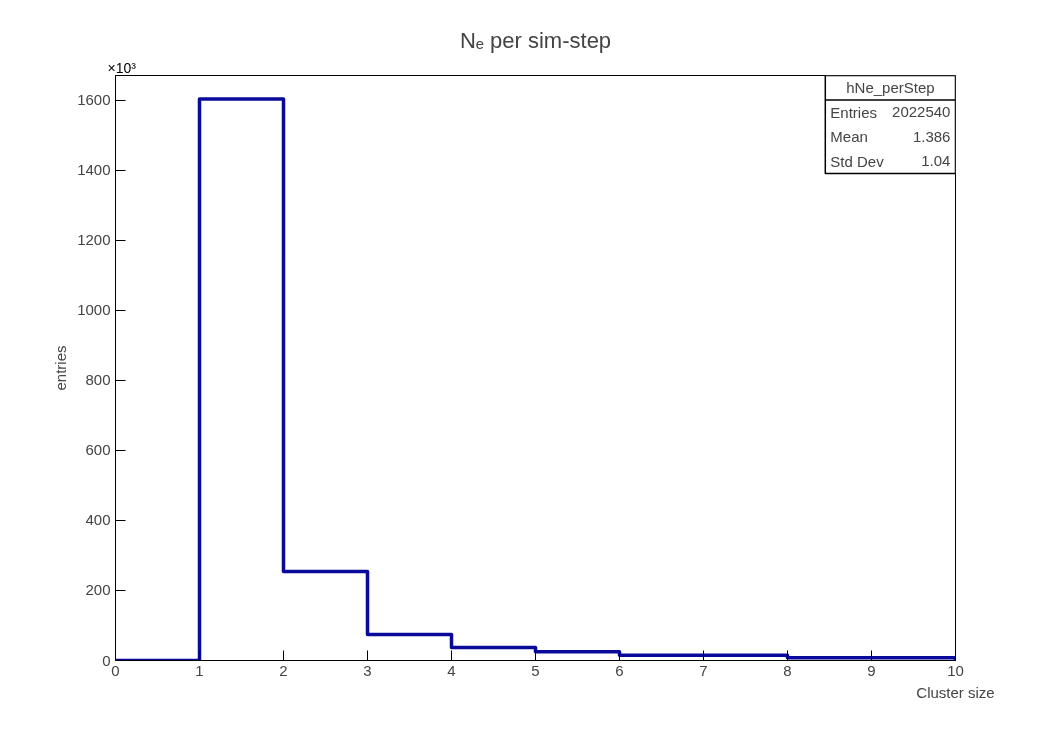 This screenshot has width=1049, height=732. What do you see at coordinates (367, 670) in the screenshot?
I see `x-tick-label: 3` at bounding box center [367, 670].